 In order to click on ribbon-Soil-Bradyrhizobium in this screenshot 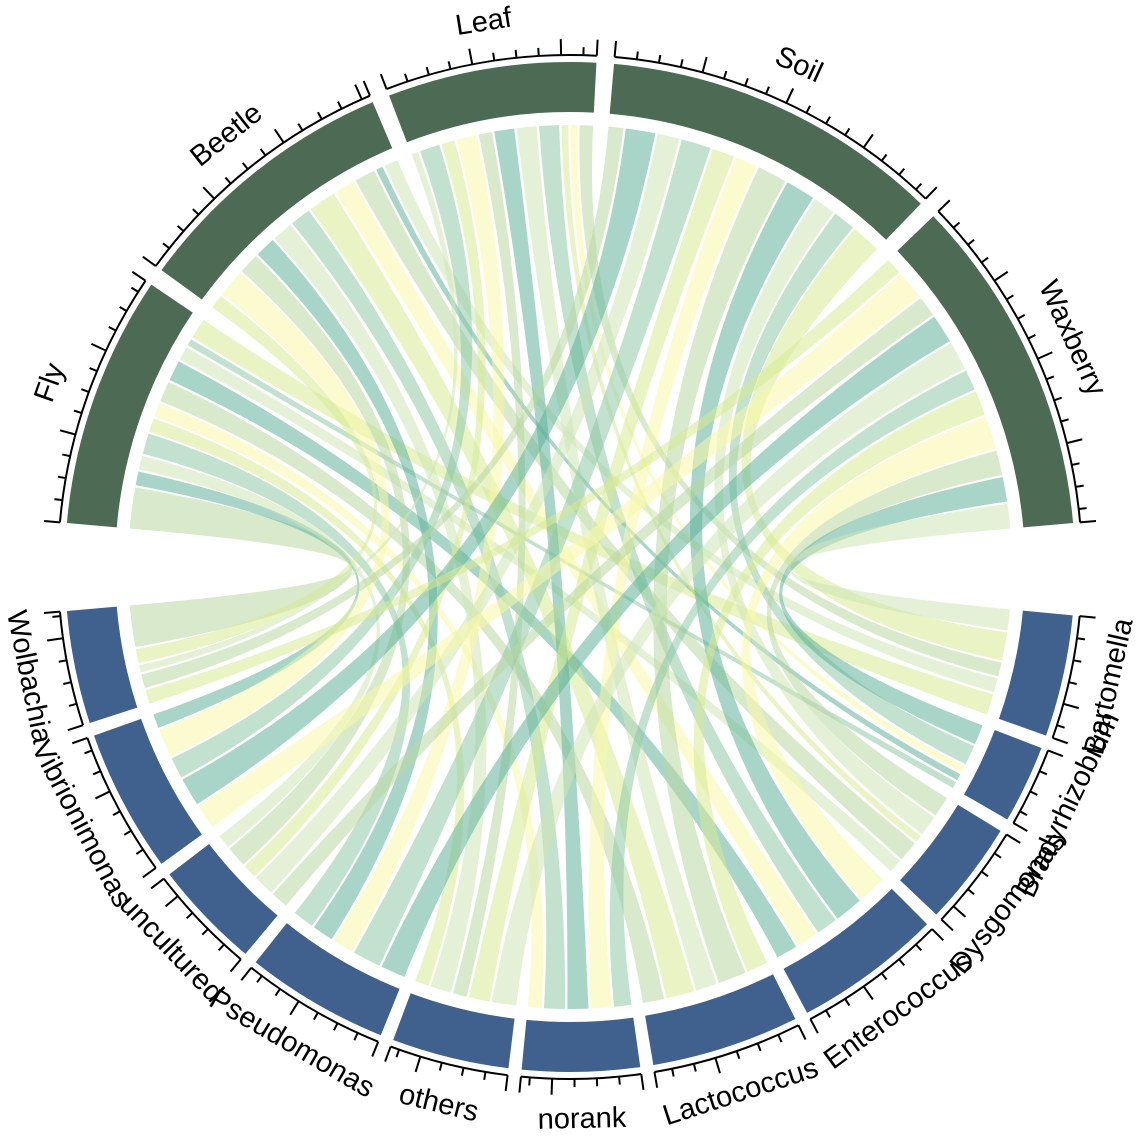, I will do `click(851, 489)`.